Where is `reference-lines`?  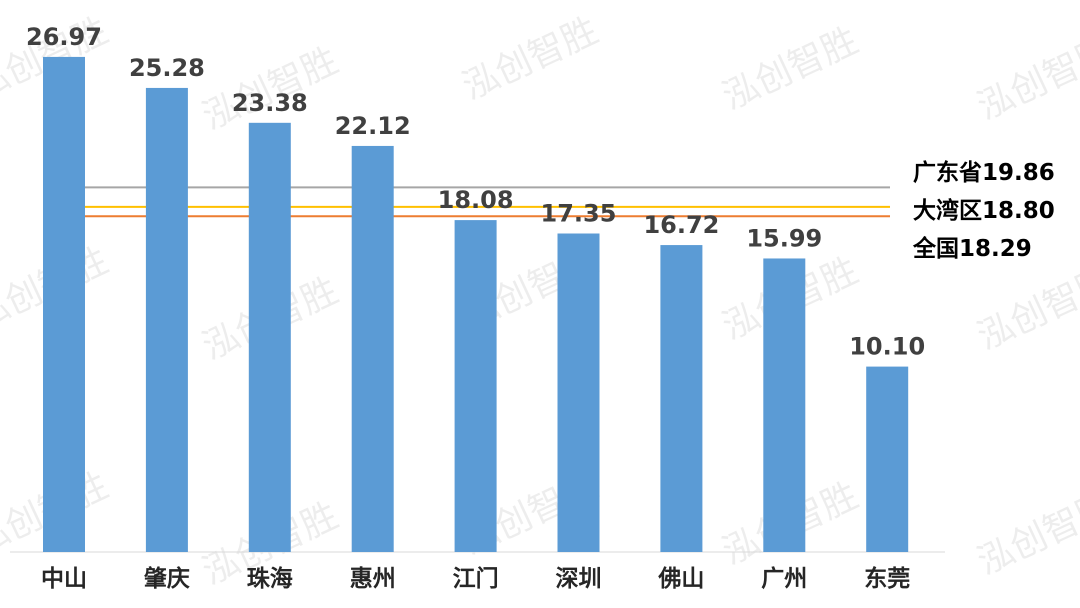
reference-lines is located at coordinates (476, 202).